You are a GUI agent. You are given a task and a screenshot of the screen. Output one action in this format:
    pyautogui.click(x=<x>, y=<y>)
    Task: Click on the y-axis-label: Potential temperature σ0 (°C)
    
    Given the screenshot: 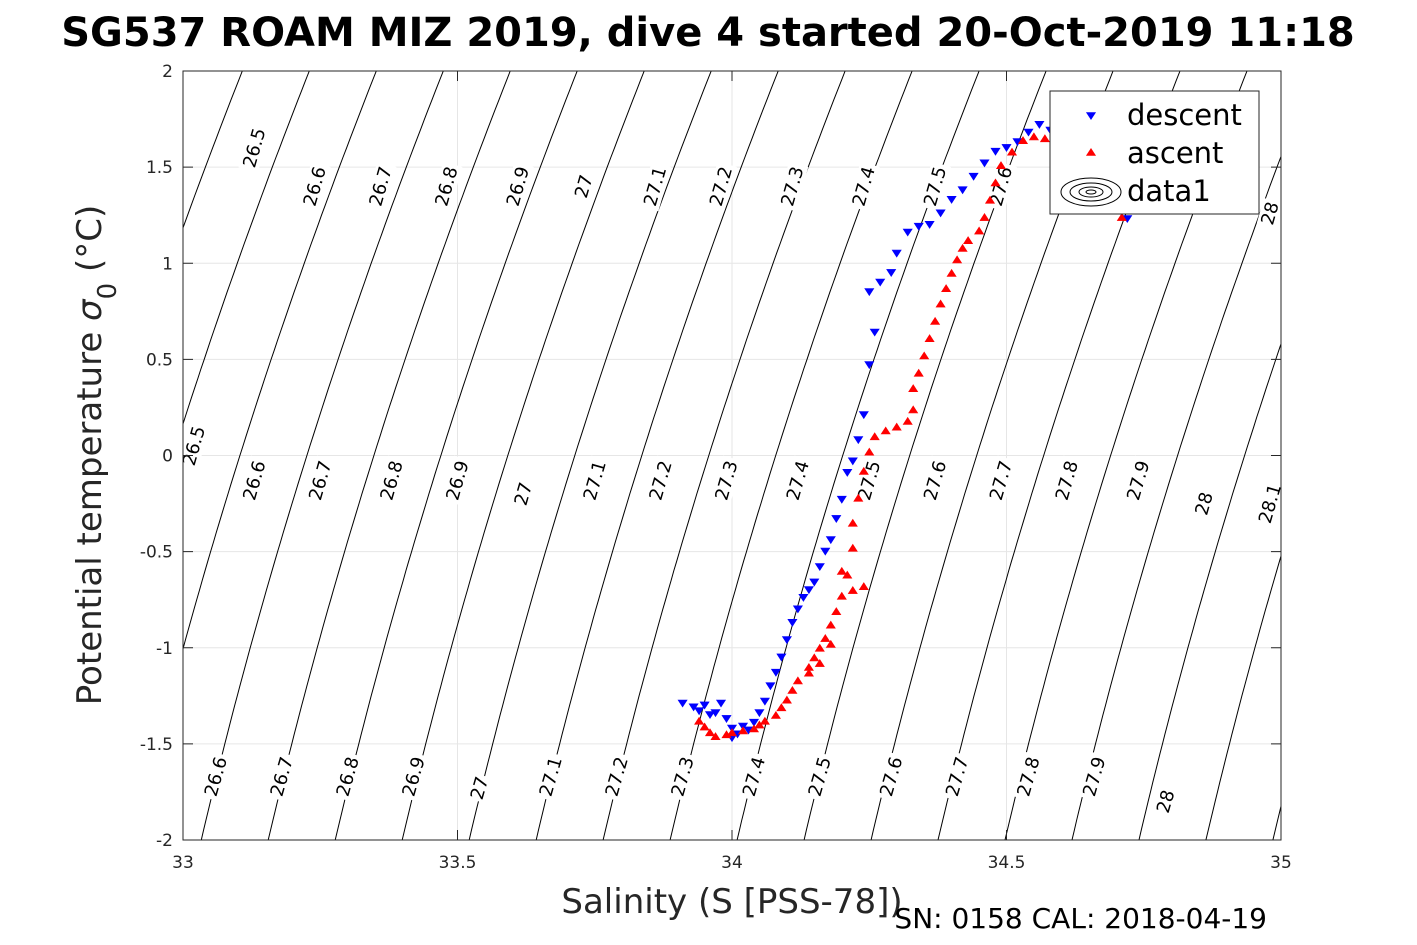 What is the action you would take?
    pyautogui.click(x=96, y=455)
    